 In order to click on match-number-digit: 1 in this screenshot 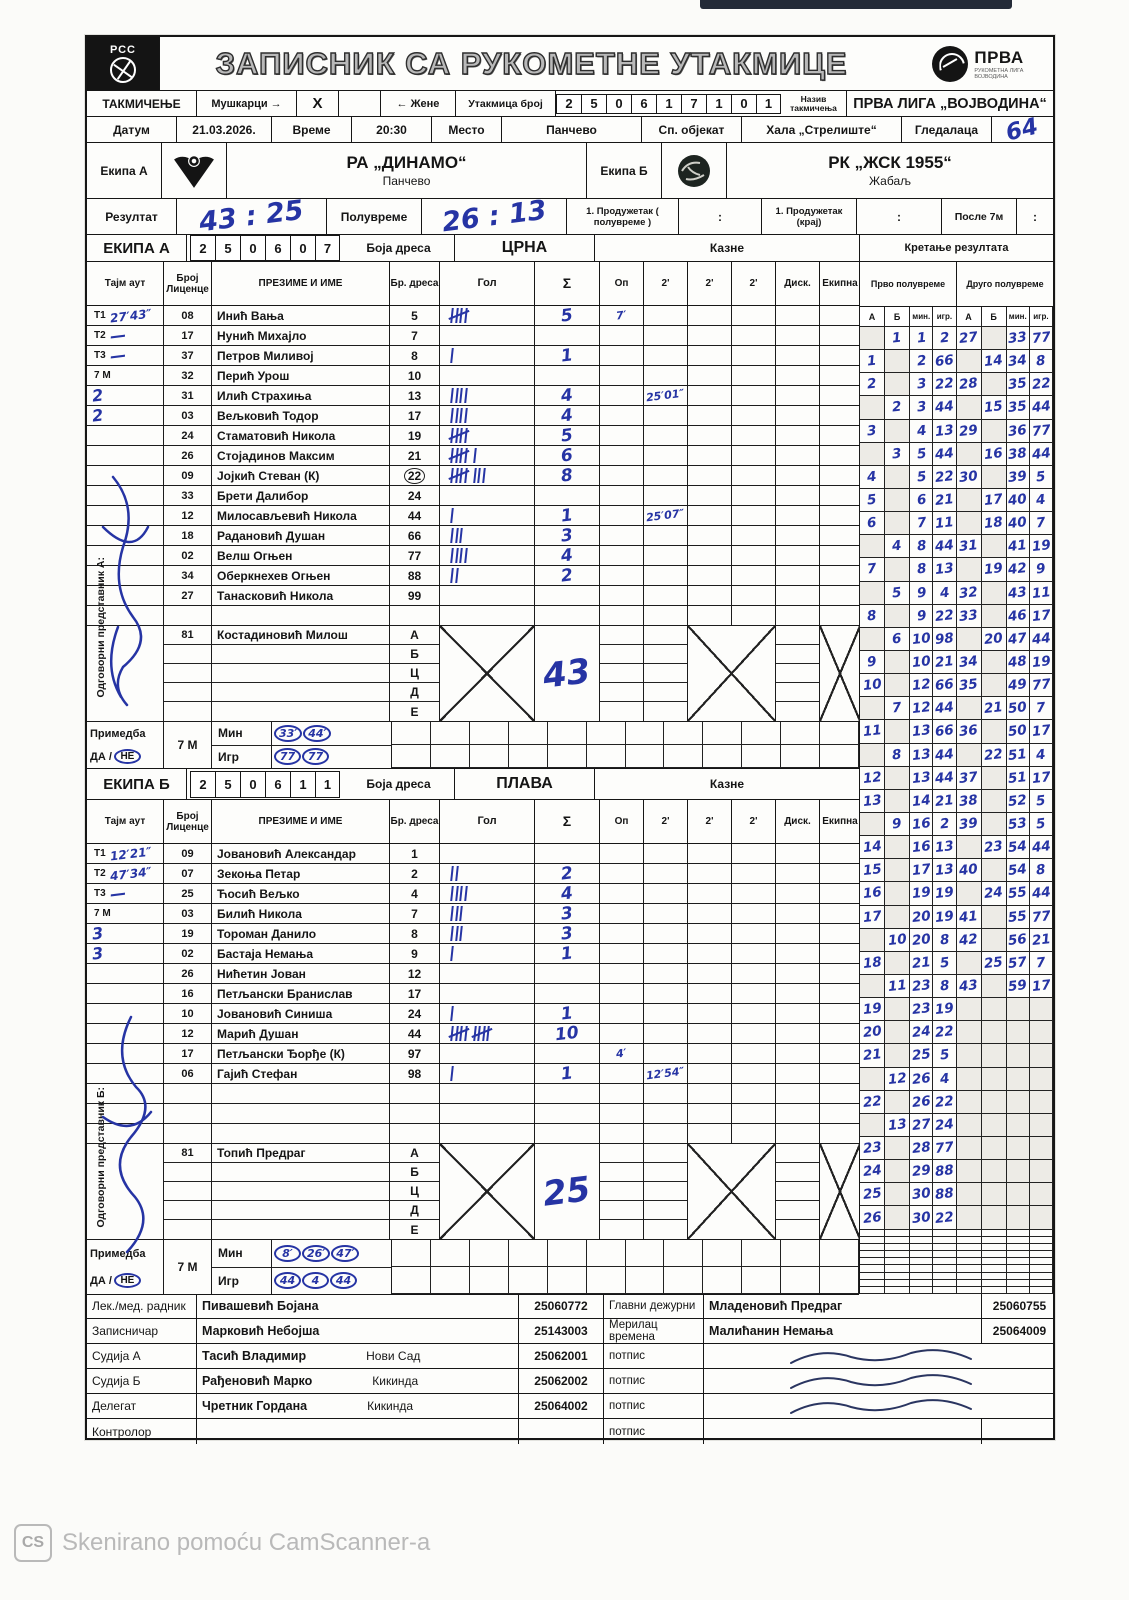, I will do `click(718, 103)`.